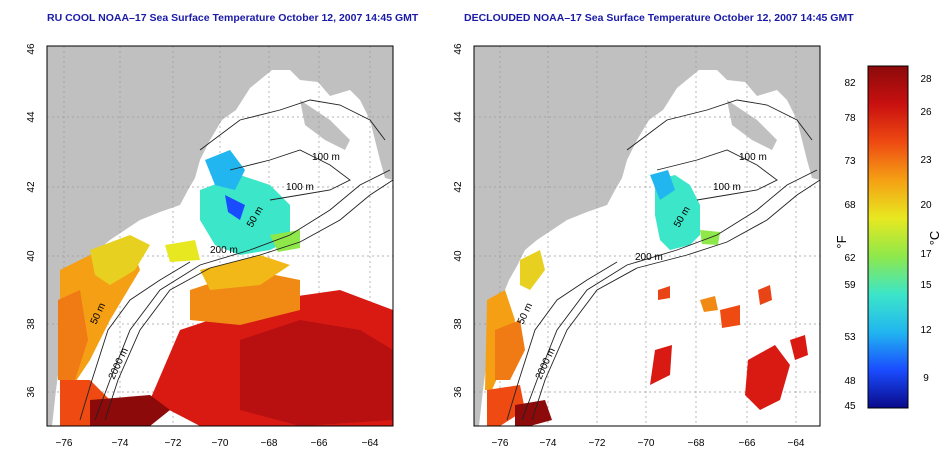 The width and height of the screenshot is (950, 475). I want to click on f-tick: 53, so click(850, 337).